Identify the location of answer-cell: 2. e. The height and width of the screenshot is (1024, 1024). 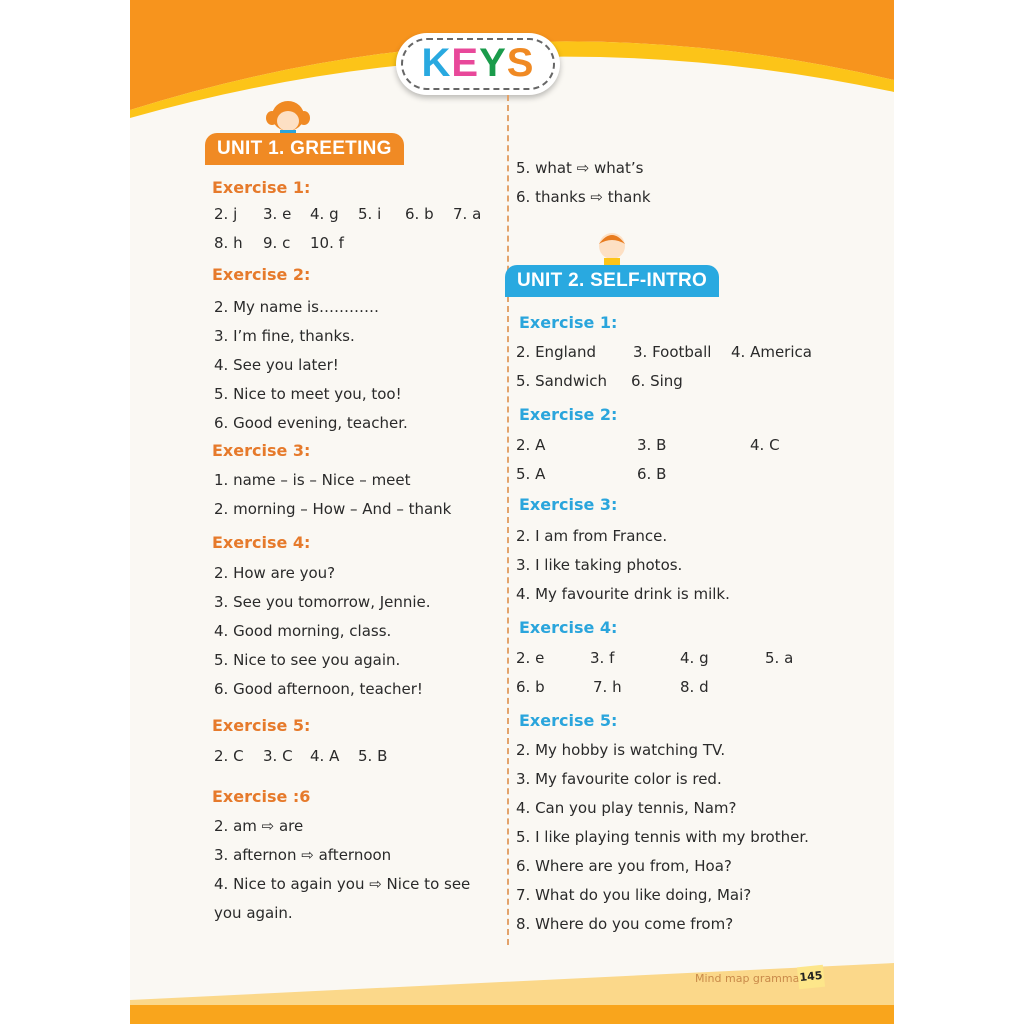
(530, 658).